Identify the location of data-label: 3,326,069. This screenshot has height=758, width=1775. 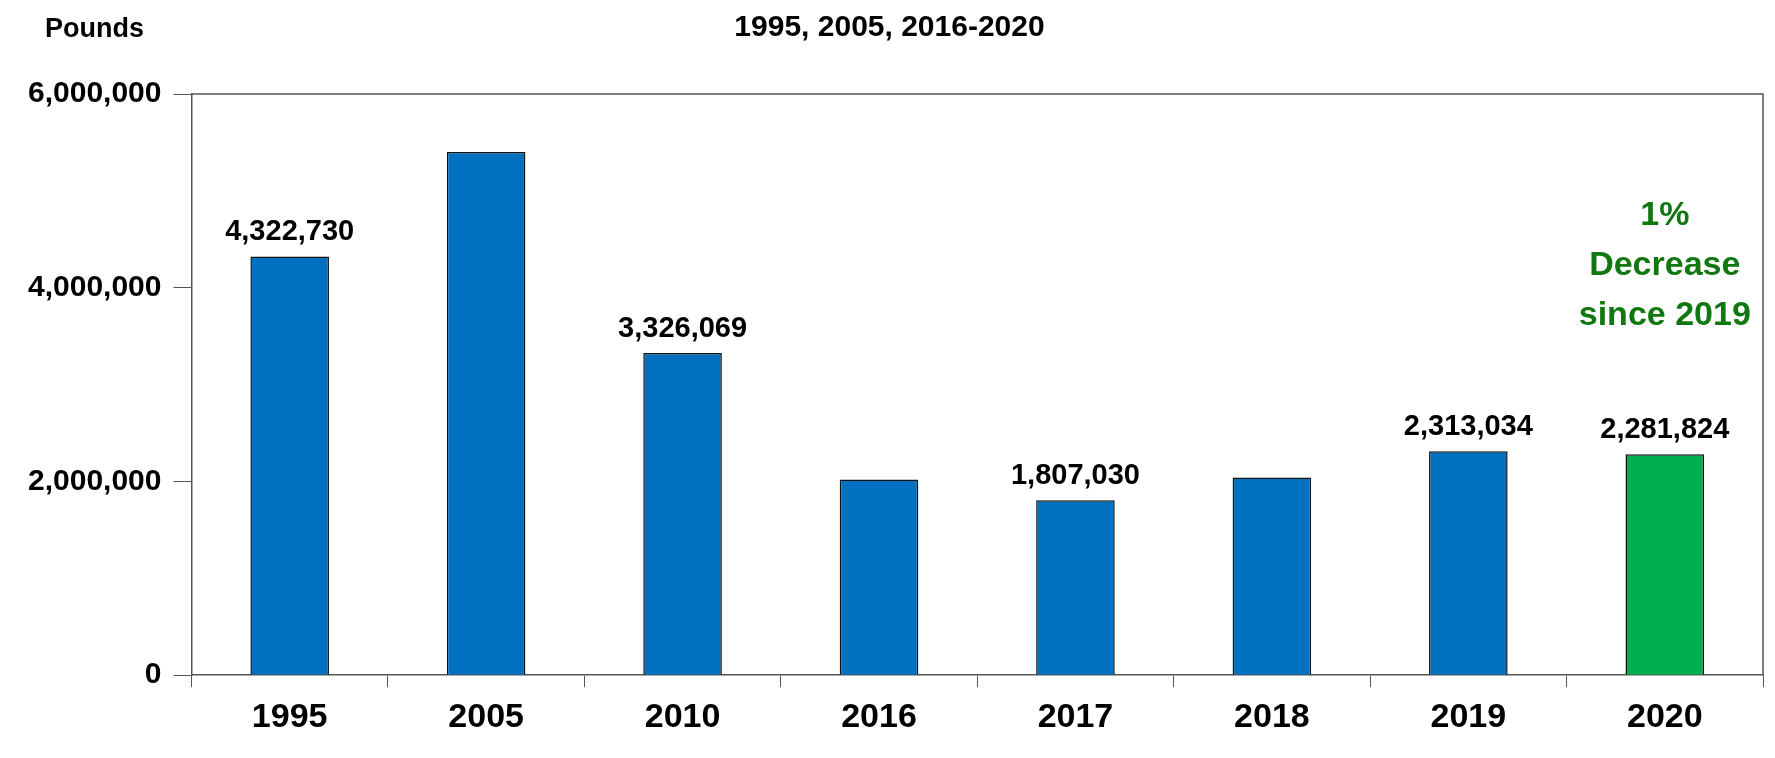
(683, 326).